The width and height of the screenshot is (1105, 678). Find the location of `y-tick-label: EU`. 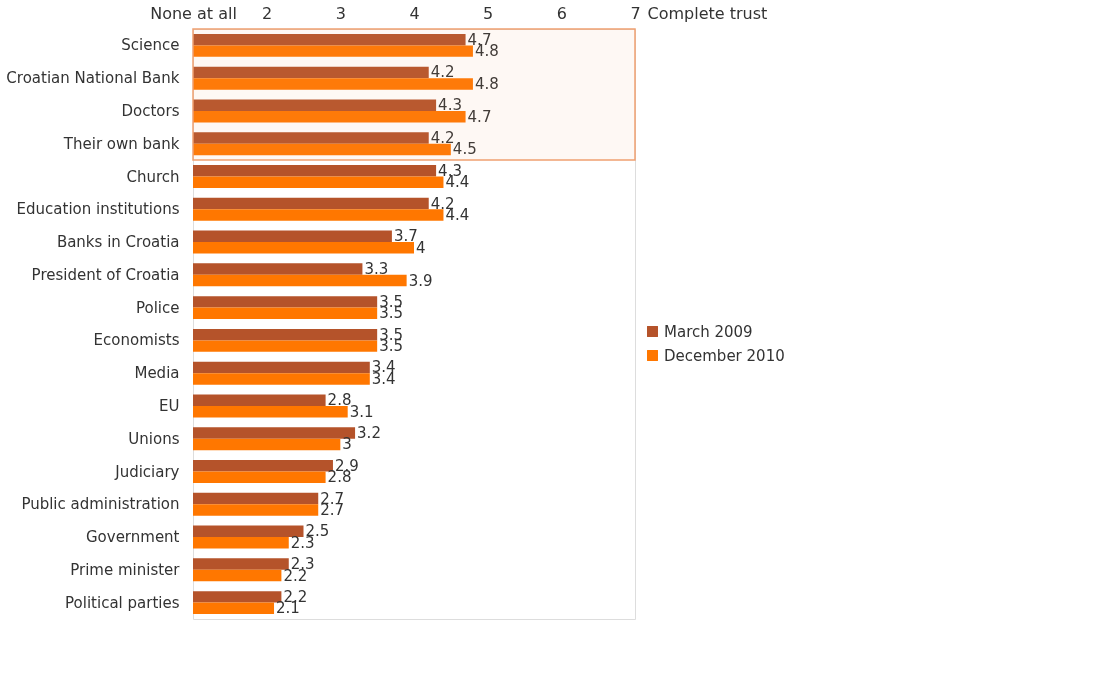

y-tick-label: EU is located at coordinates (169, 405).